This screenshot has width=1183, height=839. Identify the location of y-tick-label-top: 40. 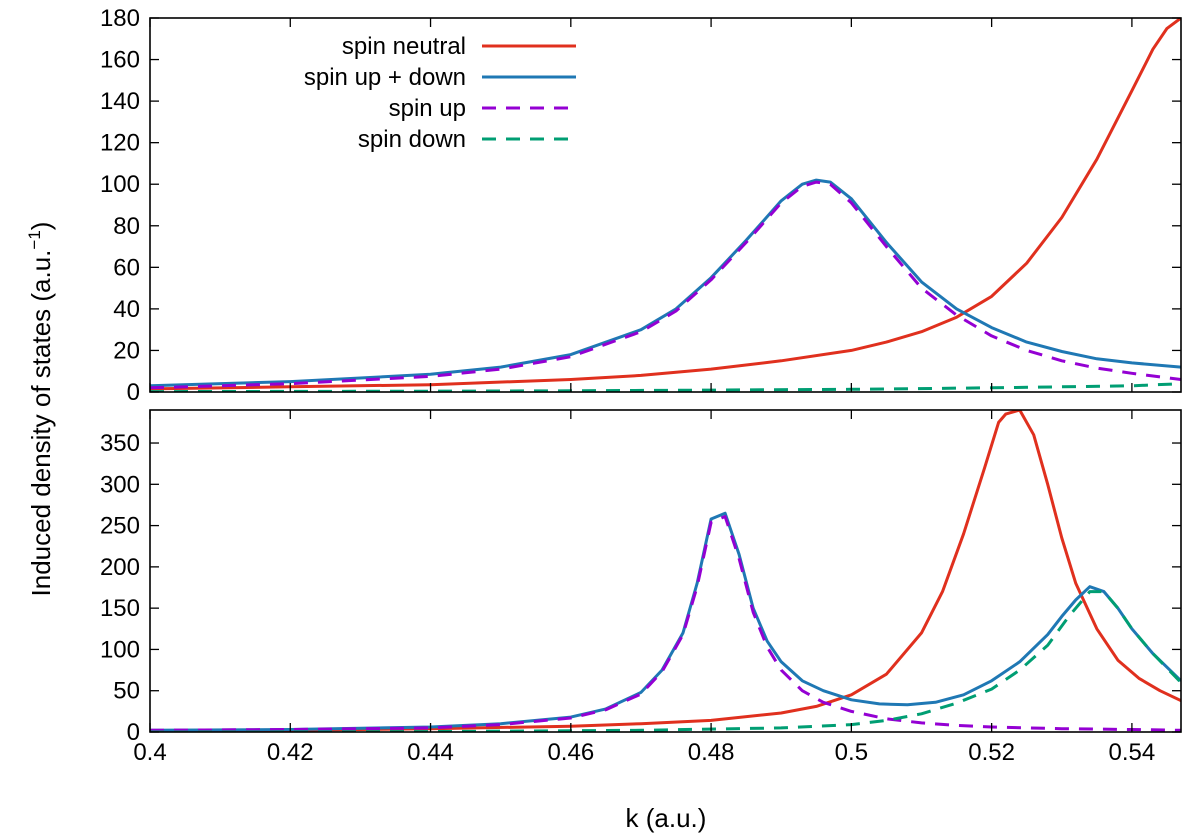
(126, 309).